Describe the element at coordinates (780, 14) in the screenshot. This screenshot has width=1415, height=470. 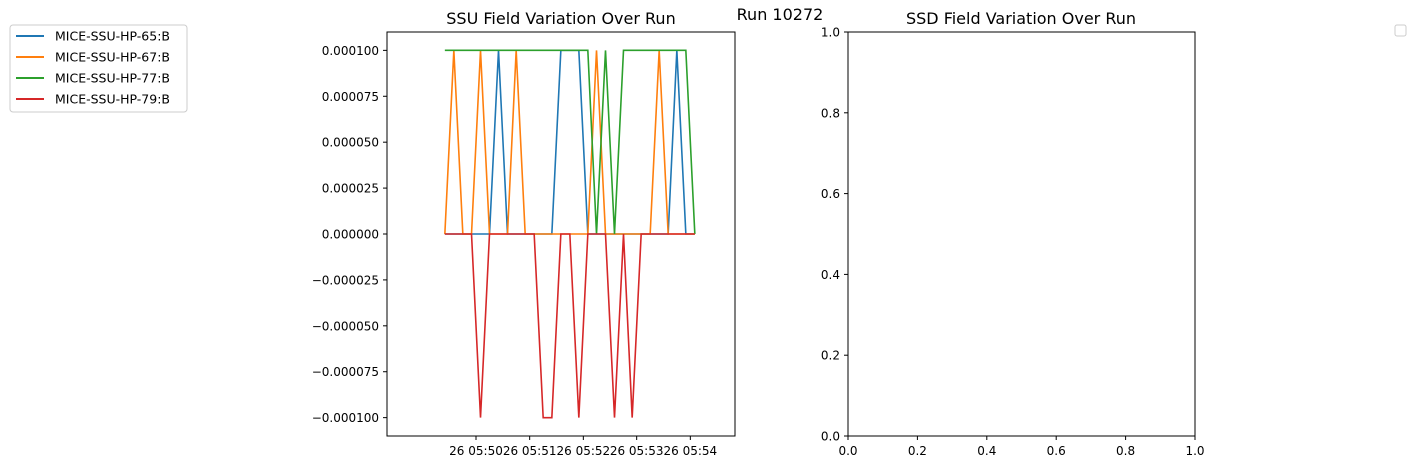
I see `figure-suptitle: Run 10272` at that location.